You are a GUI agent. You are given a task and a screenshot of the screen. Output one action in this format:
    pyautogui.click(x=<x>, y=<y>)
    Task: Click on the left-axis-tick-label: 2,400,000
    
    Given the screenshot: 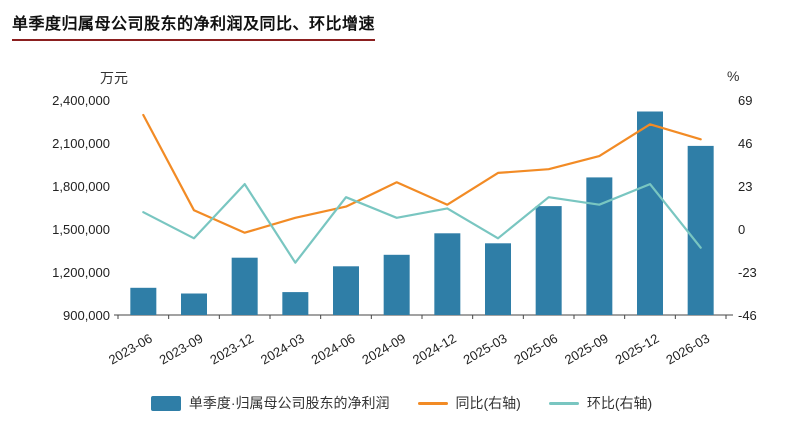 What is the action you would take?
    pyautogui.click(x=81, y=100)
    